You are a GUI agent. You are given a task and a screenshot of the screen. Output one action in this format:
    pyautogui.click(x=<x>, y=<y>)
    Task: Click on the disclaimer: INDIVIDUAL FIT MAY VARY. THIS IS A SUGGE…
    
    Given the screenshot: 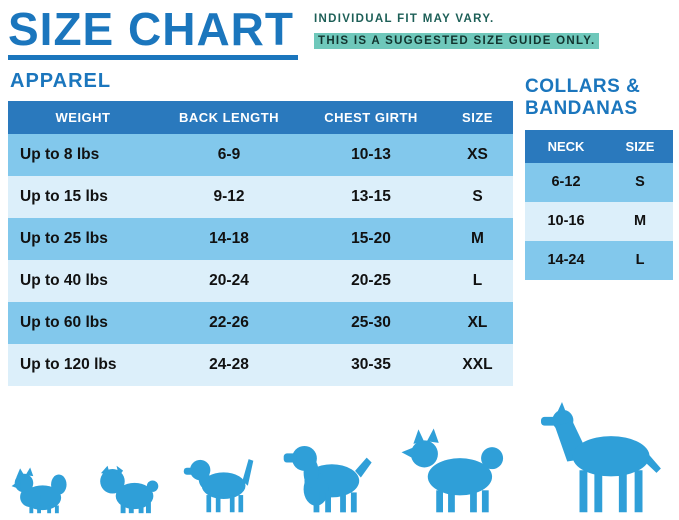 What is the action you would take?
    pyautogui.click(x=457, y=31)
    